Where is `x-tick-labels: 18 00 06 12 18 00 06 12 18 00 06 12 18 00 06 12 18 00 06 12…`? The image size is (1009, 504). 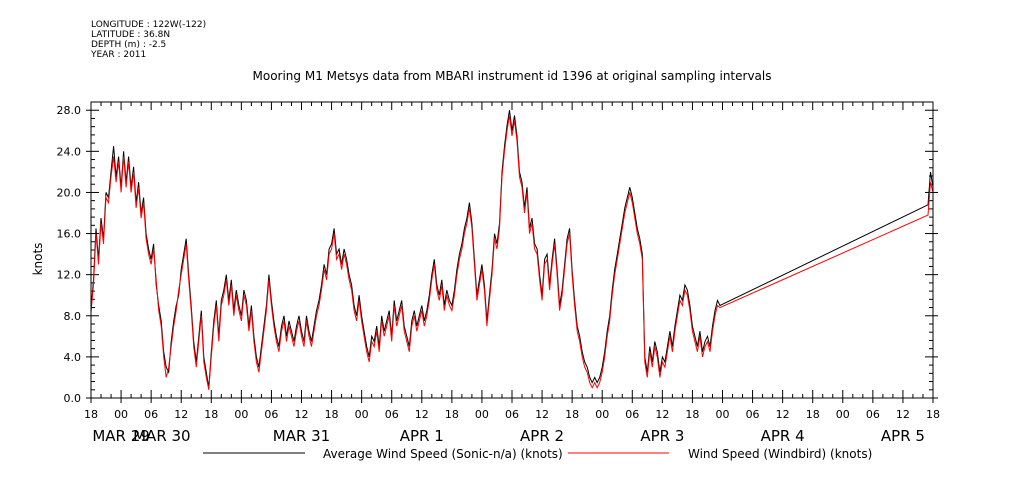
x-tick-labels: 18 00 06 12 18 00 06 12 18 00 06 12 18 00 06 12 18 00 06 12… is located at coordinates (512, 414).